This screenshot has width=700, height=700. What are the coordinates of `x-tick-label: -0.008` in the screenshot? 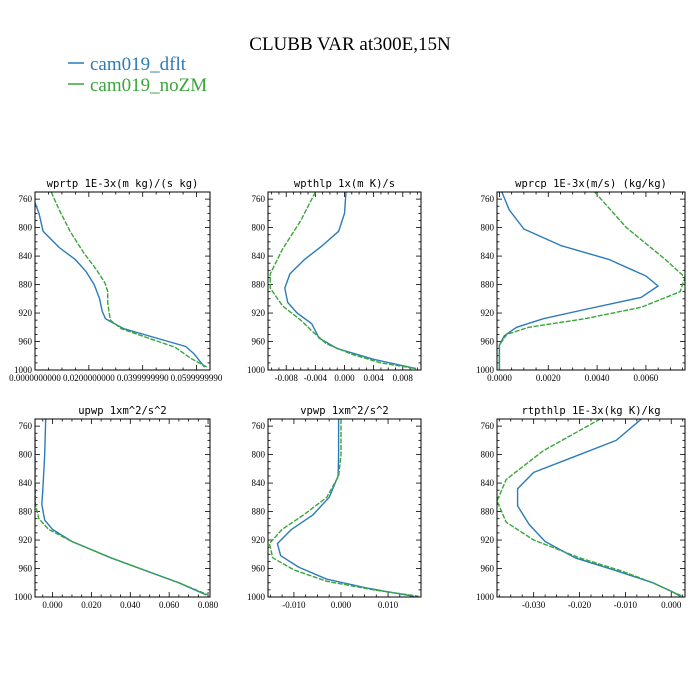 It's located at (287, 378).